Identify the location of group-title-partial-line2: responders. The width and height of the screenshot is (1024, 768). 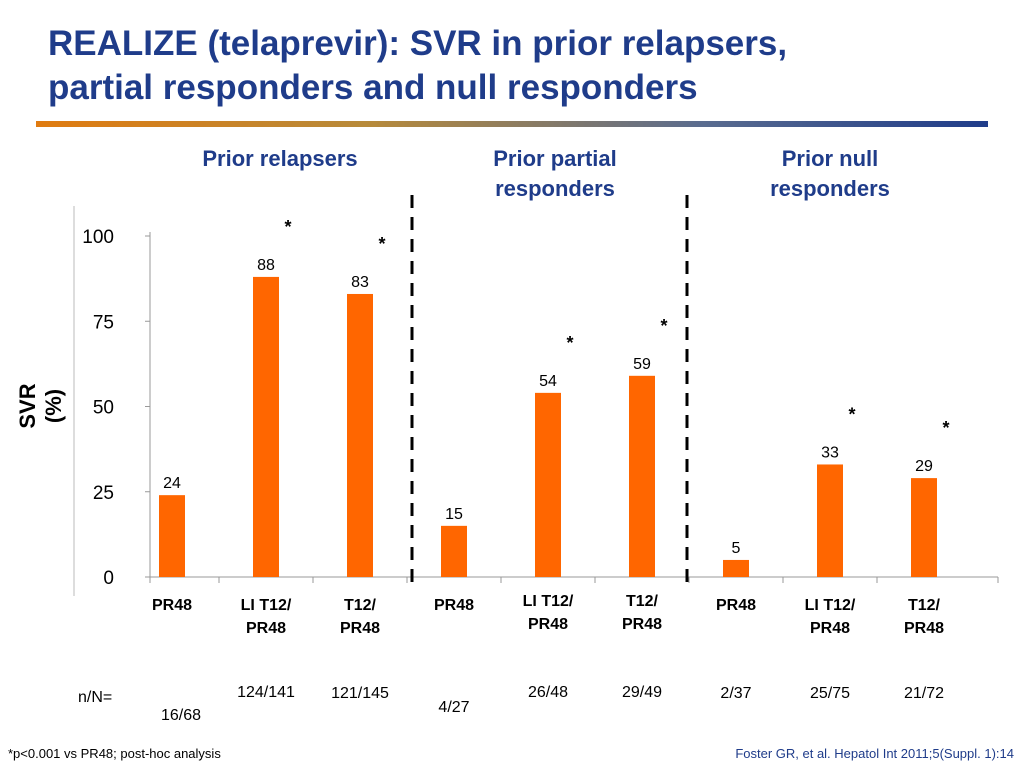
(555, 188).